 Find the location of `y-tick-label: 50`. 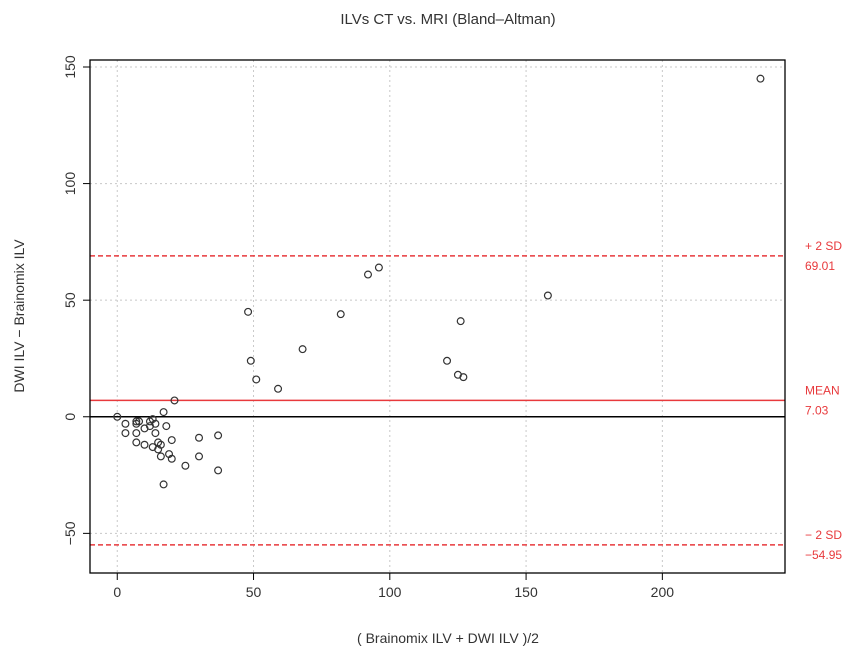

y-tick-label: 50 is located at coordinates (70, 300).